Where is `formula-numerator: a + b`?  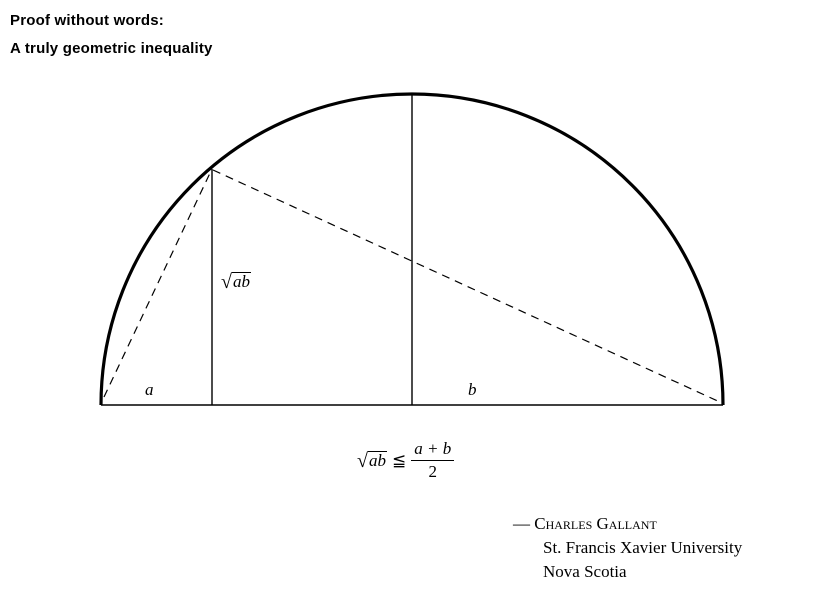
formula-numerator: a + b is located at coordinates (433, 450).